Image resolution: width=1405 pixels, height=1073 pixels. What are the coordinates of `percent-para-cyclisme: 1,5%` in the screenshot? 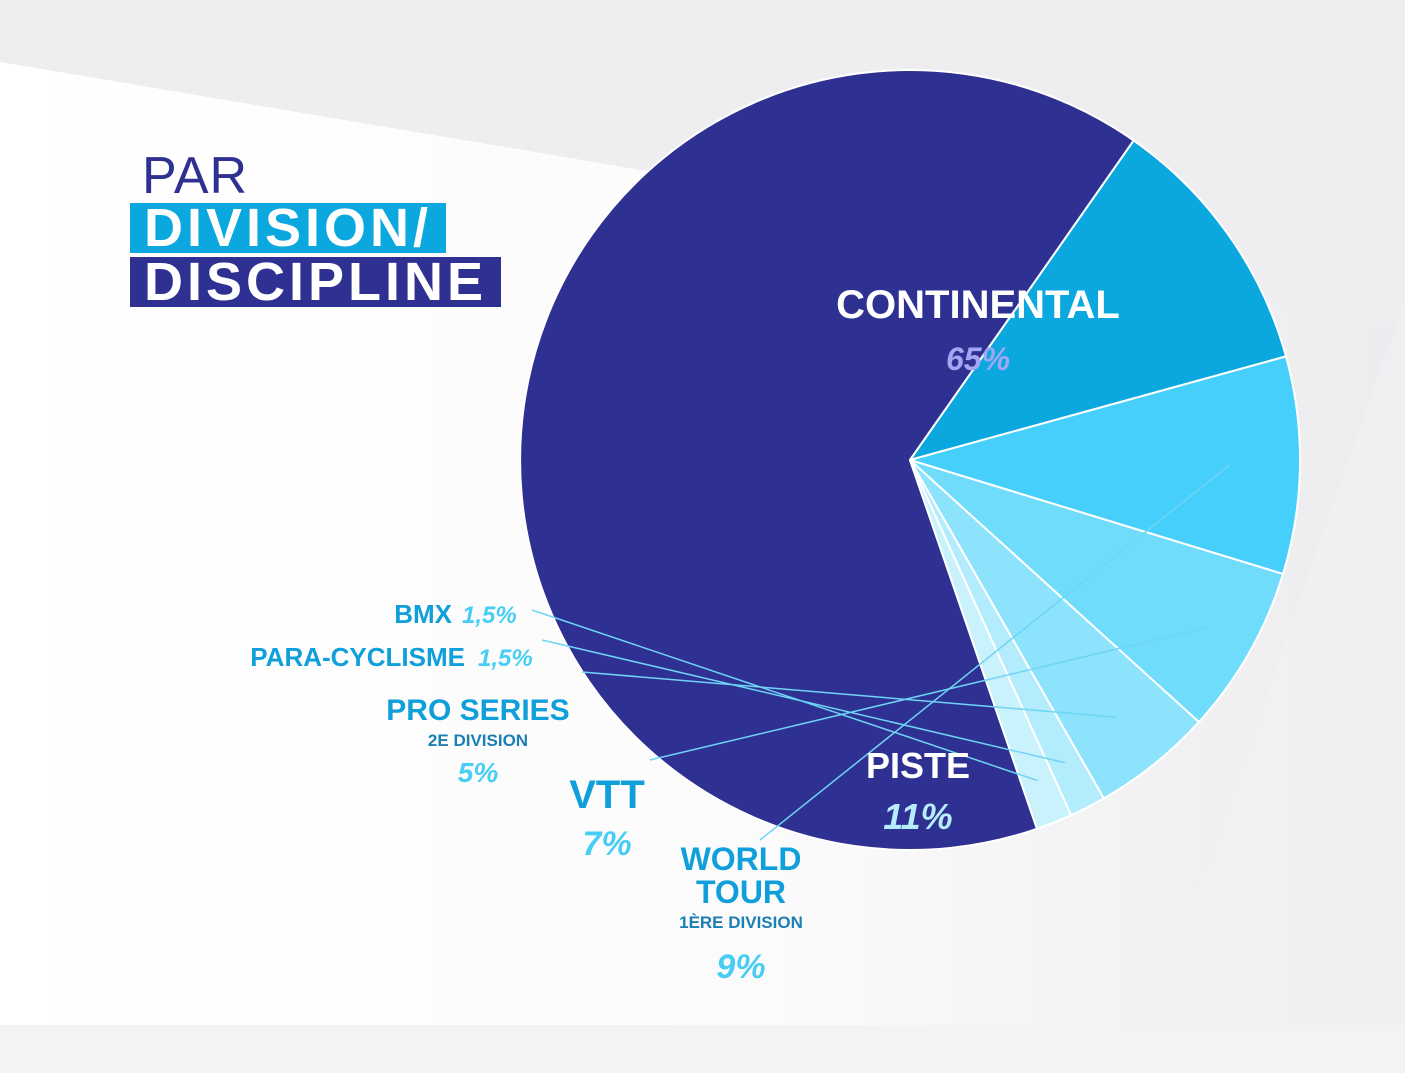 It's located at (505, 658).